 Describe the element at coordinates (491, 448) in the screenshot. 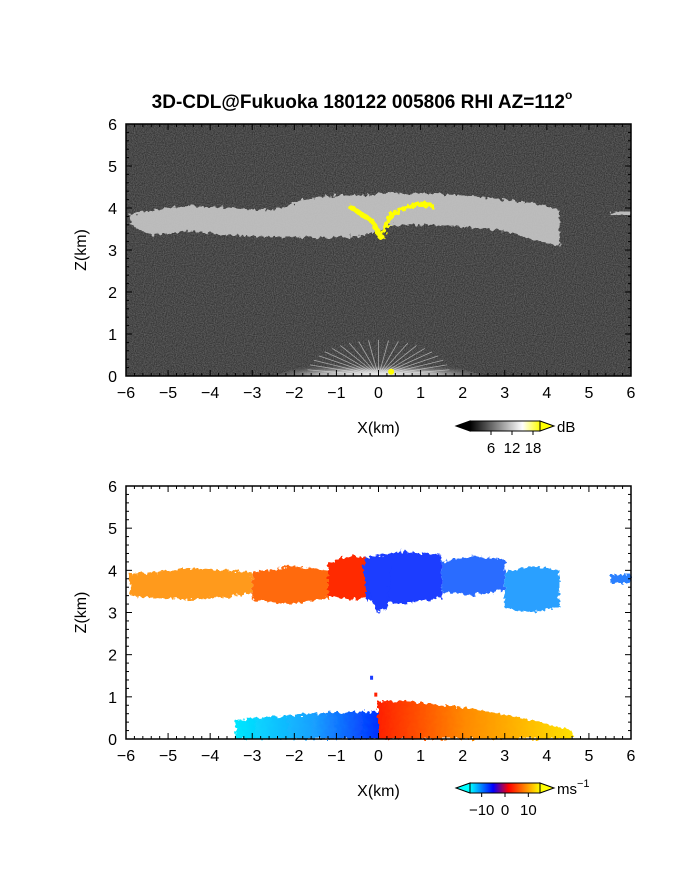

I see `snr-colorbar-tick-label: 6` at that location.